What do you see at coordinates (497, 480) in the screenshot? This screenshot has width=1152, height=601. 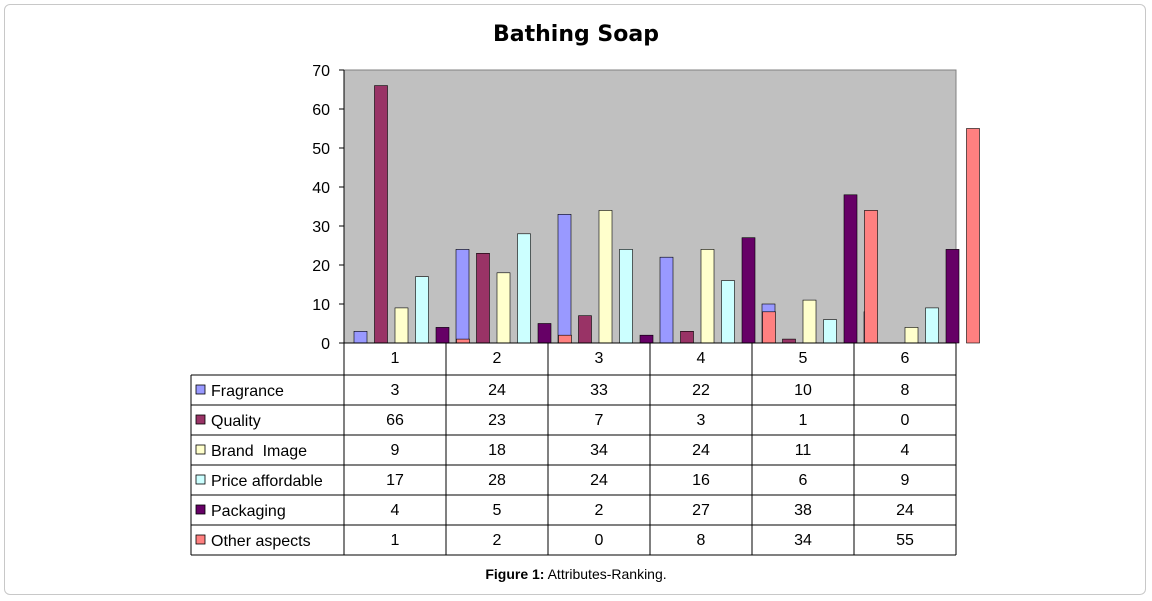 I see `data-label: 28` at bounding box center [497, 480].